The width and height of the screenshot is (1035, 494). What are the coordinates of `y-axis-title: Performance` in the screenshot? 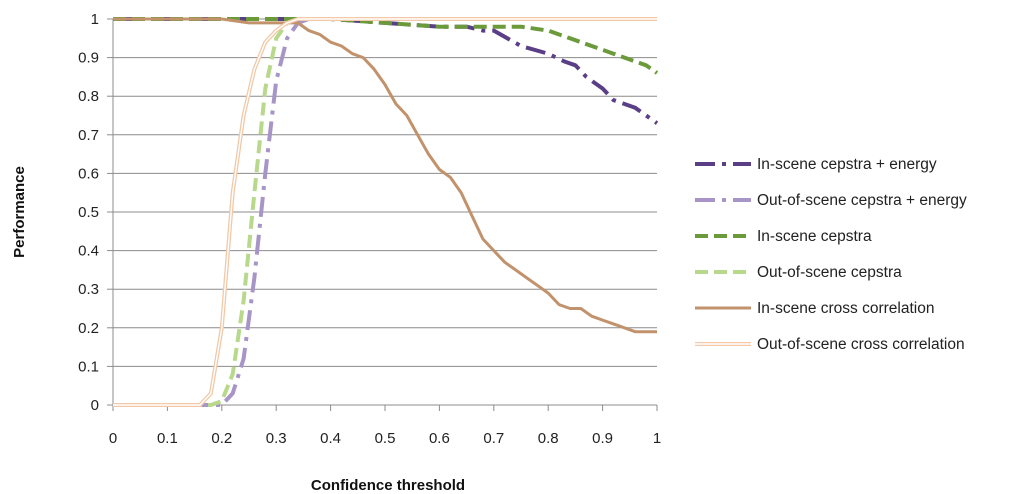 It's located at (19, 212).